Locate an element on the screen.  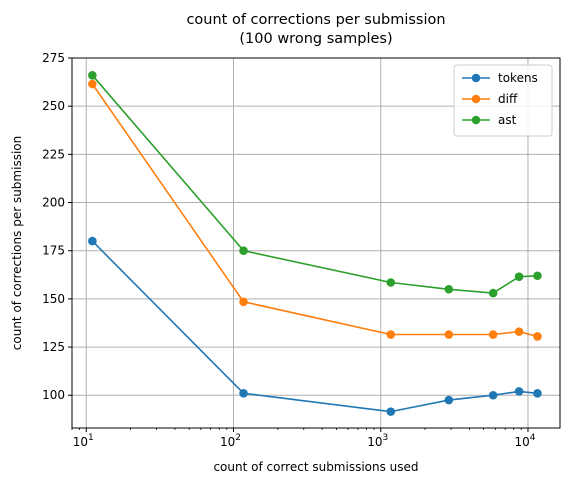
x-tick-label: 10¹ is located at coordinates (83, 441).